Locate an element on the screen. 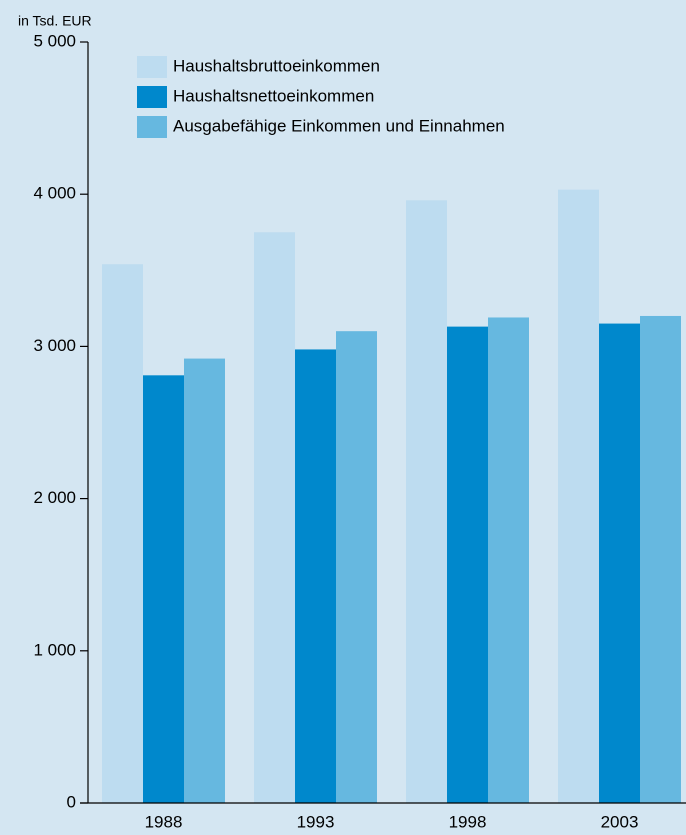 The height and width of the screenshot is (835, 686). x-tick-label: 1993 is located at coordinates (316, 821).